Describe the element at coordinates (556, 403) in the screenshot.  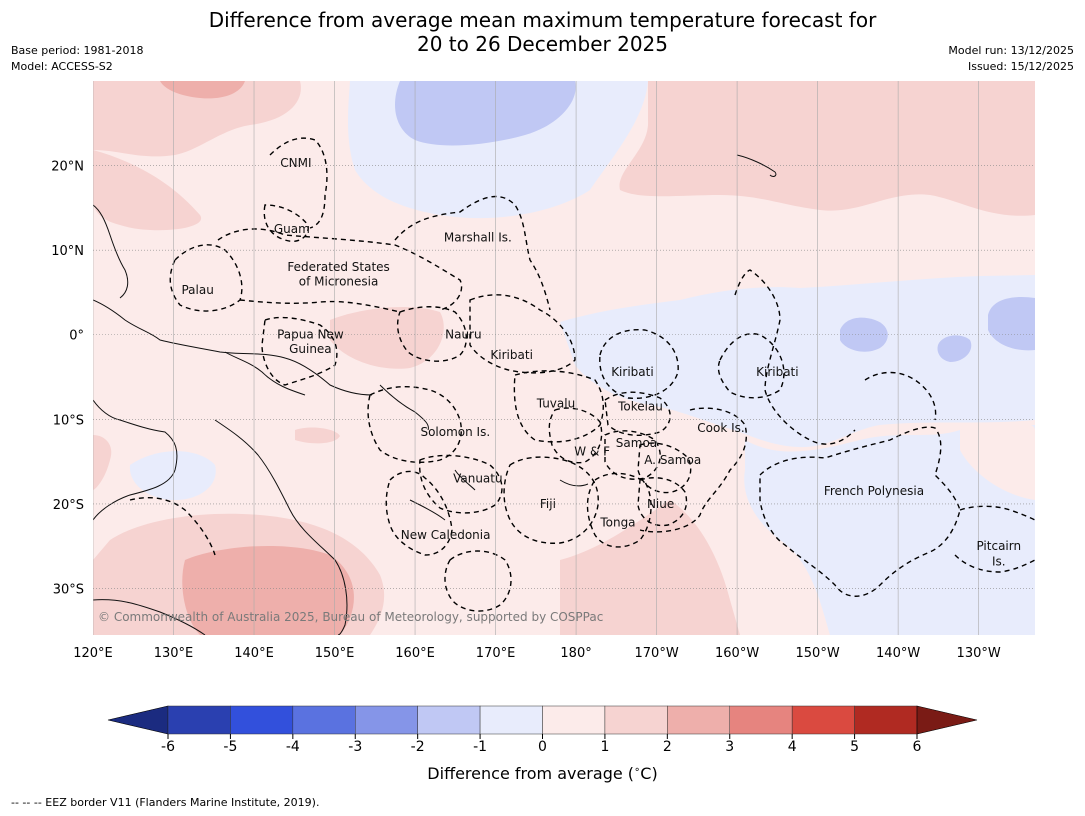
I see `region-label-12: Tuvalu` at that location.